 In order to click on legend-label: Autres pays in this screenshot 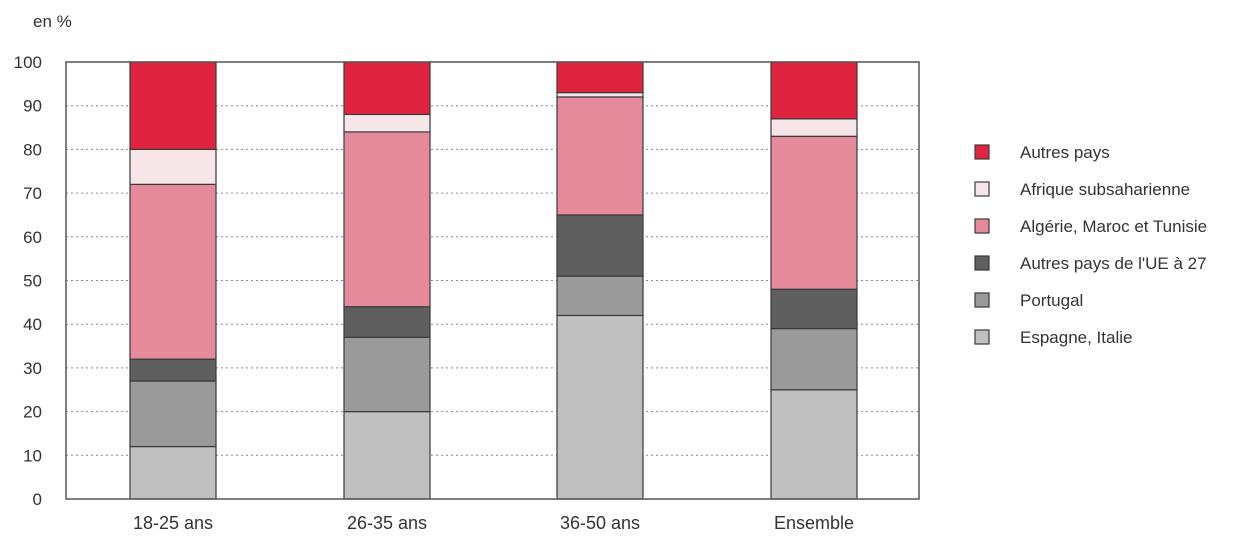, I will do `click(1065, 152)`.